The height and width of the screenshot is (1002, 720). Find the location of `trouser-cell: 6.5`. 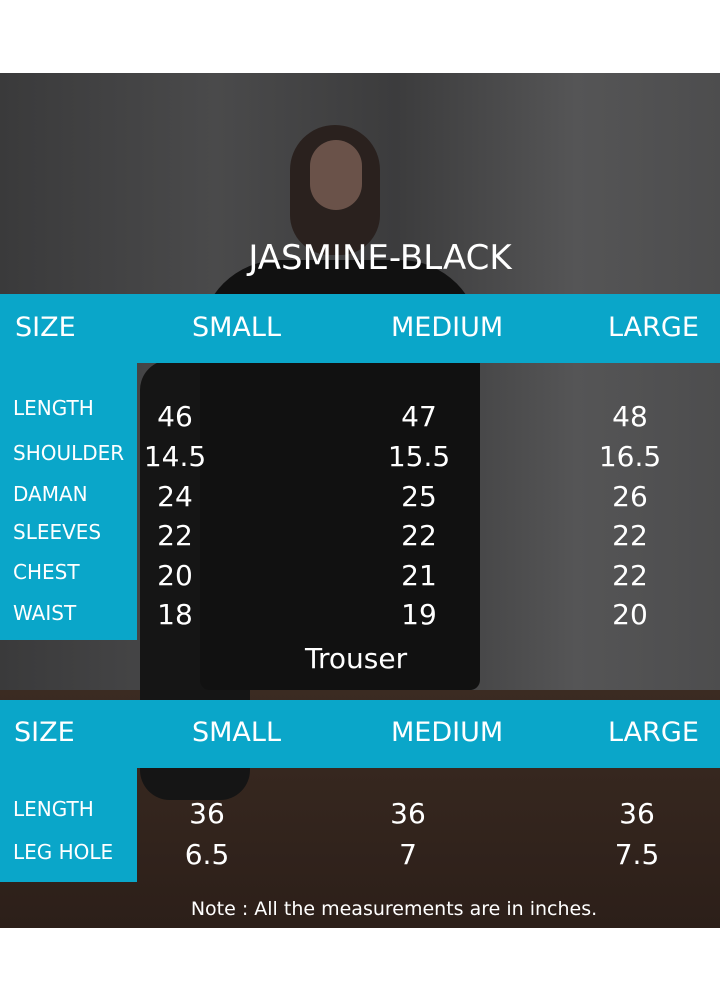

trouser-cell: 6.5 is located at coordinates (207, 854).